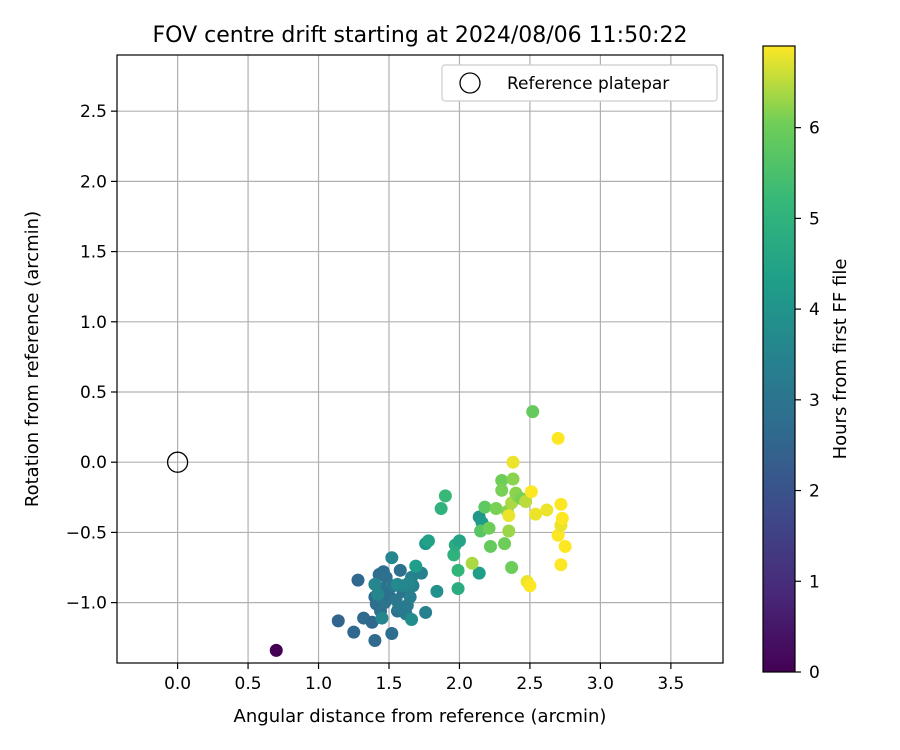  What do you see at coordinates (86, 604) in the screenshot?
I see `y-tick-label: −1.0` at bounding box center [86, 604].